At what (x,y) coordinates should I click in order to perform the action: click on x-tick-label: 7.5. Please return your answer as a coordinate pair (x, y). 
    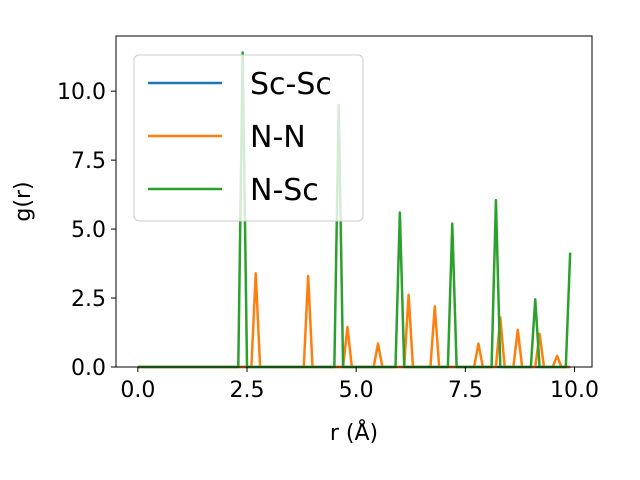
    Looking at the image, I should click on (465, 390).